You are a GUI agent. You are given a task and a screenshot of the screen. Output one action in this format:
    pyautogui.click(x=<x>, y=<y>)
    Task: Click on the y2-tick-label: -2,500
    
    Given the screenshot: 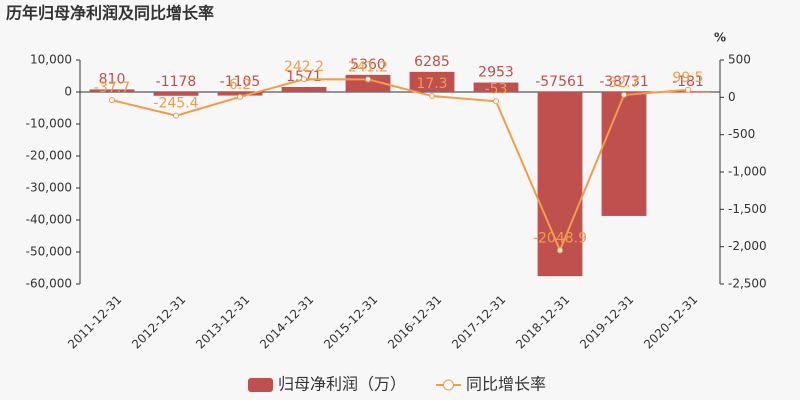 What is the action you would take?
    pyautogui.click(x=747, y=284)
    